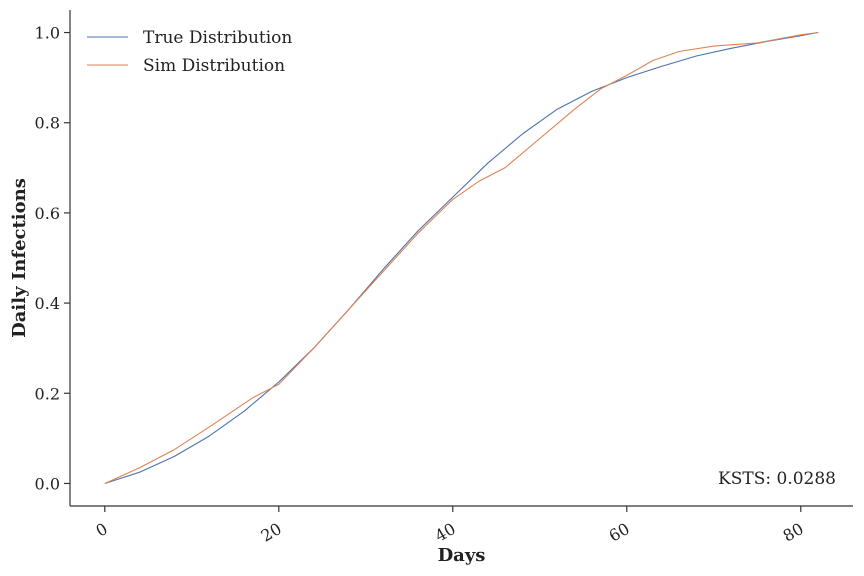 The image size is (864, 576). I want to click on y-tick-label: 1.0, so click(47, 33).